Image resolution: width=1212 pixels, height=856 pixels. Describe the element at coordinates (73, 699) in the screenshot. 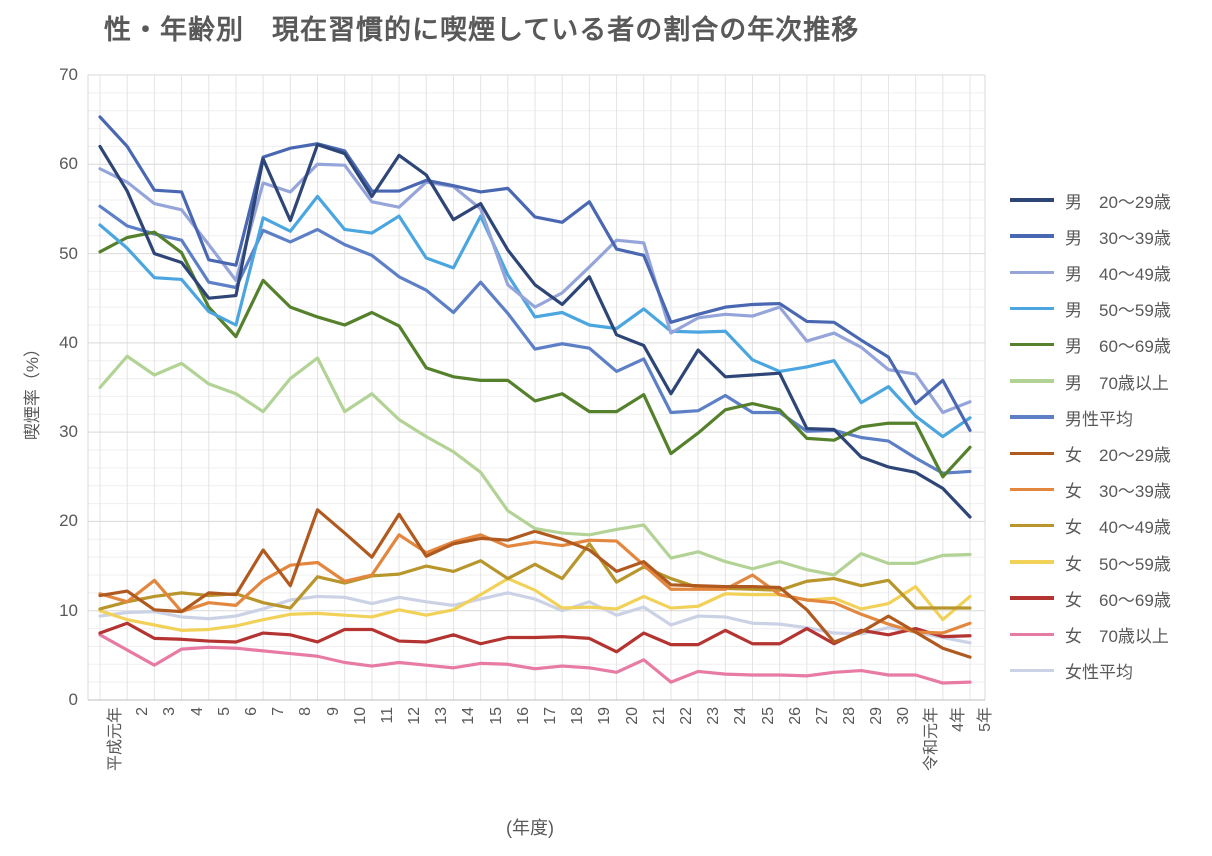

I see `y-tick-0: 0` at that location.